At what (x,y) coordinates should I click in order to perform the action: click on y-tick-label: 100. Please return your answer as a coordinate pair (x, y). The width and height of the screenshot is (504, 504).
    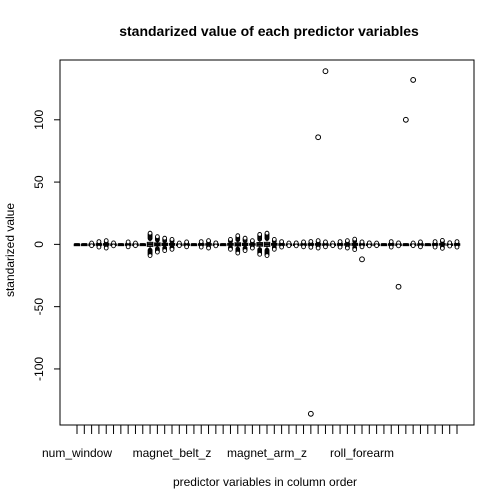
    Looking at the image, I should click on (39, 119).